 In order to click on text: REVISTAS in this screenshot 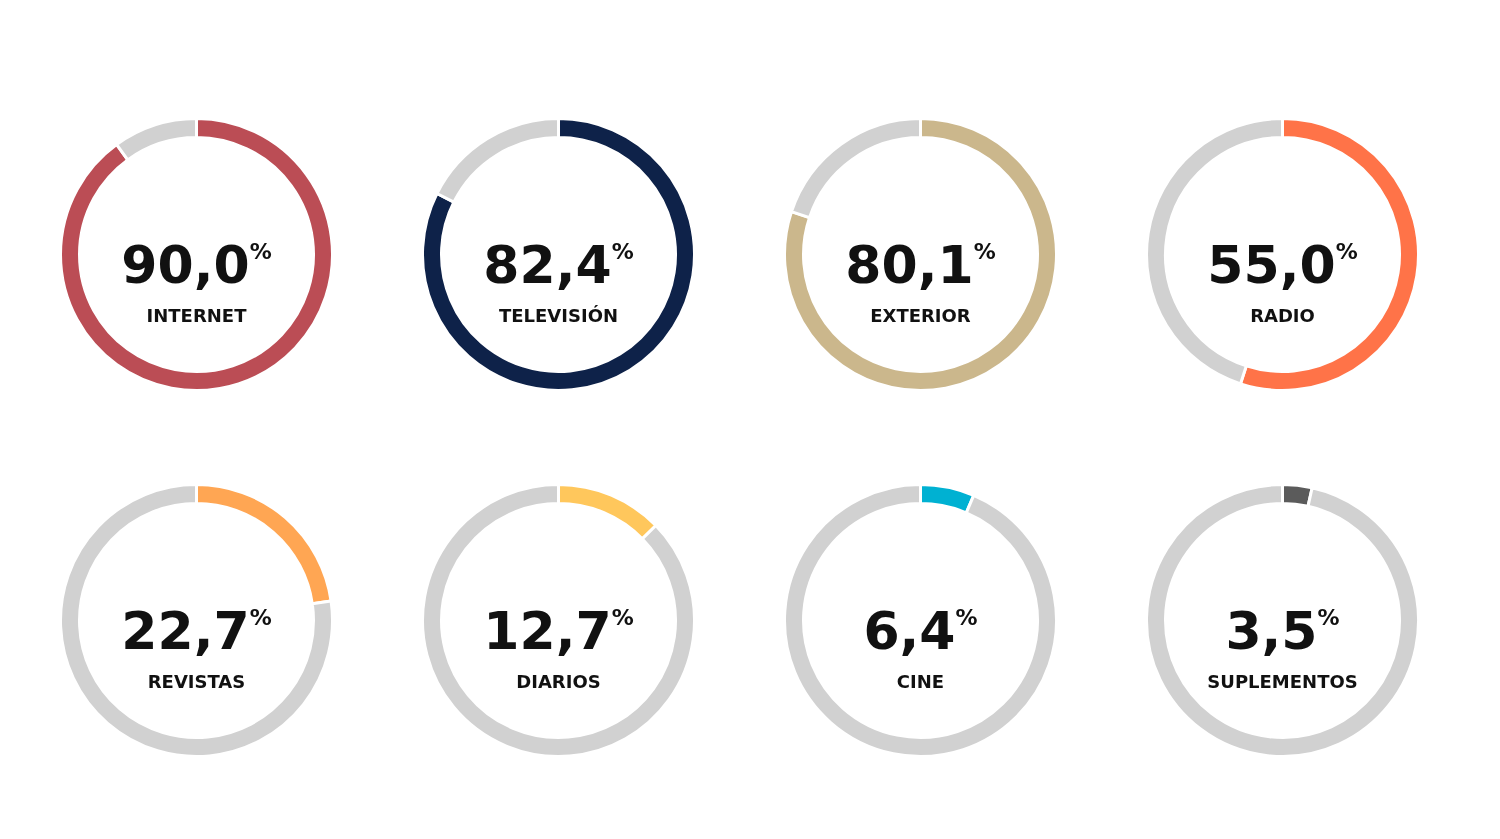, I will do `click(196, 681)`.